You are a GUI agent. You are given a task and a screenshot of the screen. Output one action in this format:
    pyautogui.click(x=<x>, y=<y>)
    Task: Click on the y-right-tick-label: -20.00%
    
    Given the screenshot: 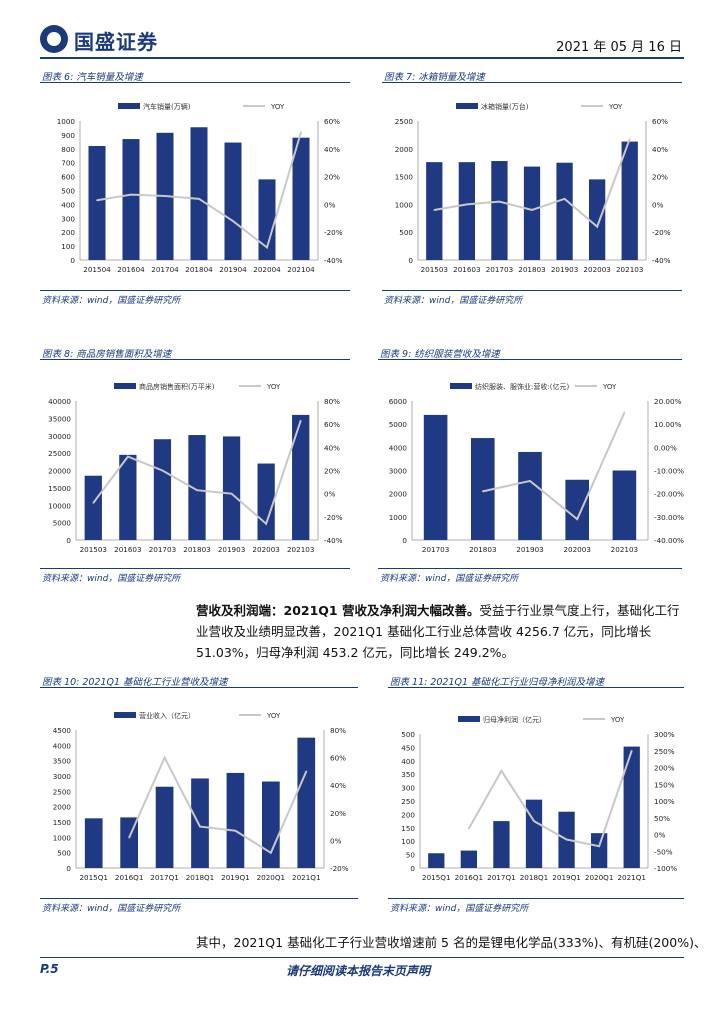 What is the action you would take?
    pyautogui.click(x=669, y=494)
    